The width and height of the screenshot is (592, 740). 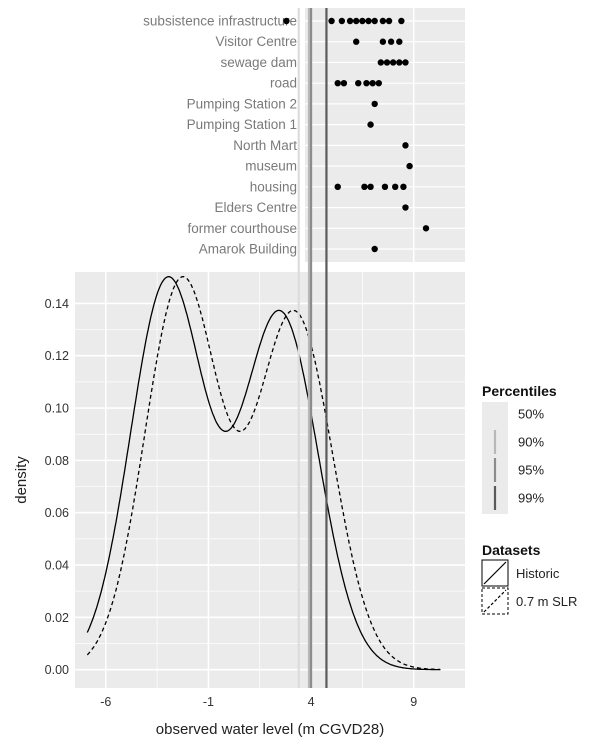 What do you see at coordinates (538, 573) in the screenshot?
I see `legend-label: Historic` at bounding box center [538, 573].